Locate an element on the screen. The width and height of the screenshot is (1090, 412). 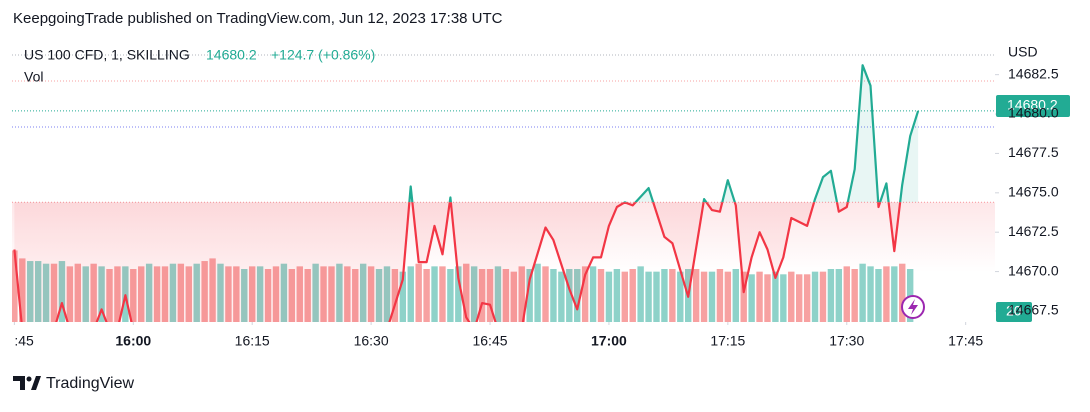
x-tick-label: 17:15 is located at coordinates (727, 341).